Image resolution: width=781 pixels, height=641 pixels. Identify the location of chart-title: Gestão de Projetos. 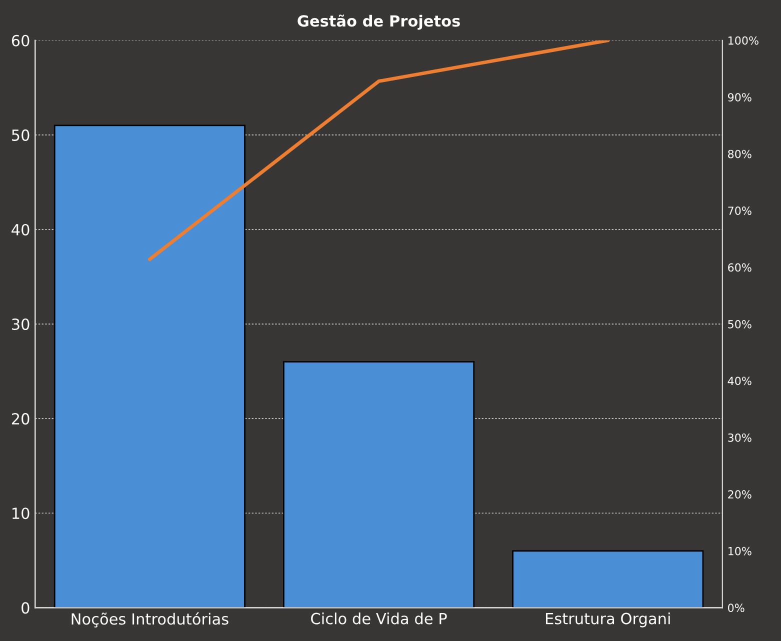
(379, 22).